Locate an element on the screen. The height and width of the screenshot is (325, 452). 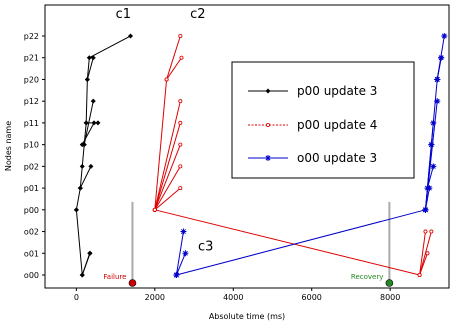
annotation-c1: c1 is located at coordinates (123, 14).